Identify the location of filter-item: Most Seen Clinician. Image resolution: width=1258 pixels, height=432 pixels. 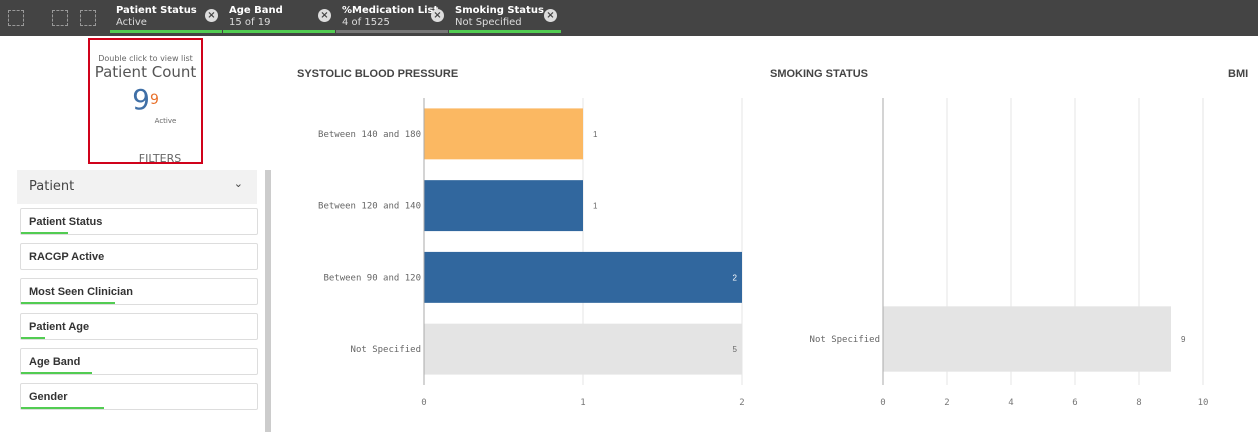
(139, 291).